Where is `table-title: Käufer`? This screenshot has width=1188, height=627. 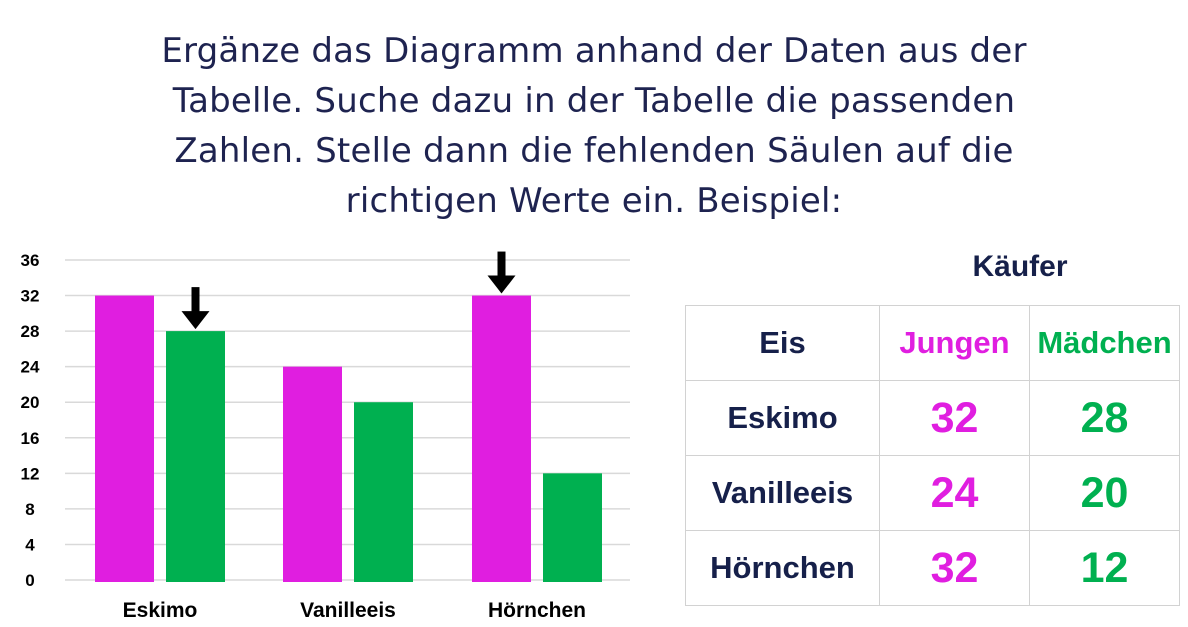 table-title: Käufer is located at coordinates (1020, 266).